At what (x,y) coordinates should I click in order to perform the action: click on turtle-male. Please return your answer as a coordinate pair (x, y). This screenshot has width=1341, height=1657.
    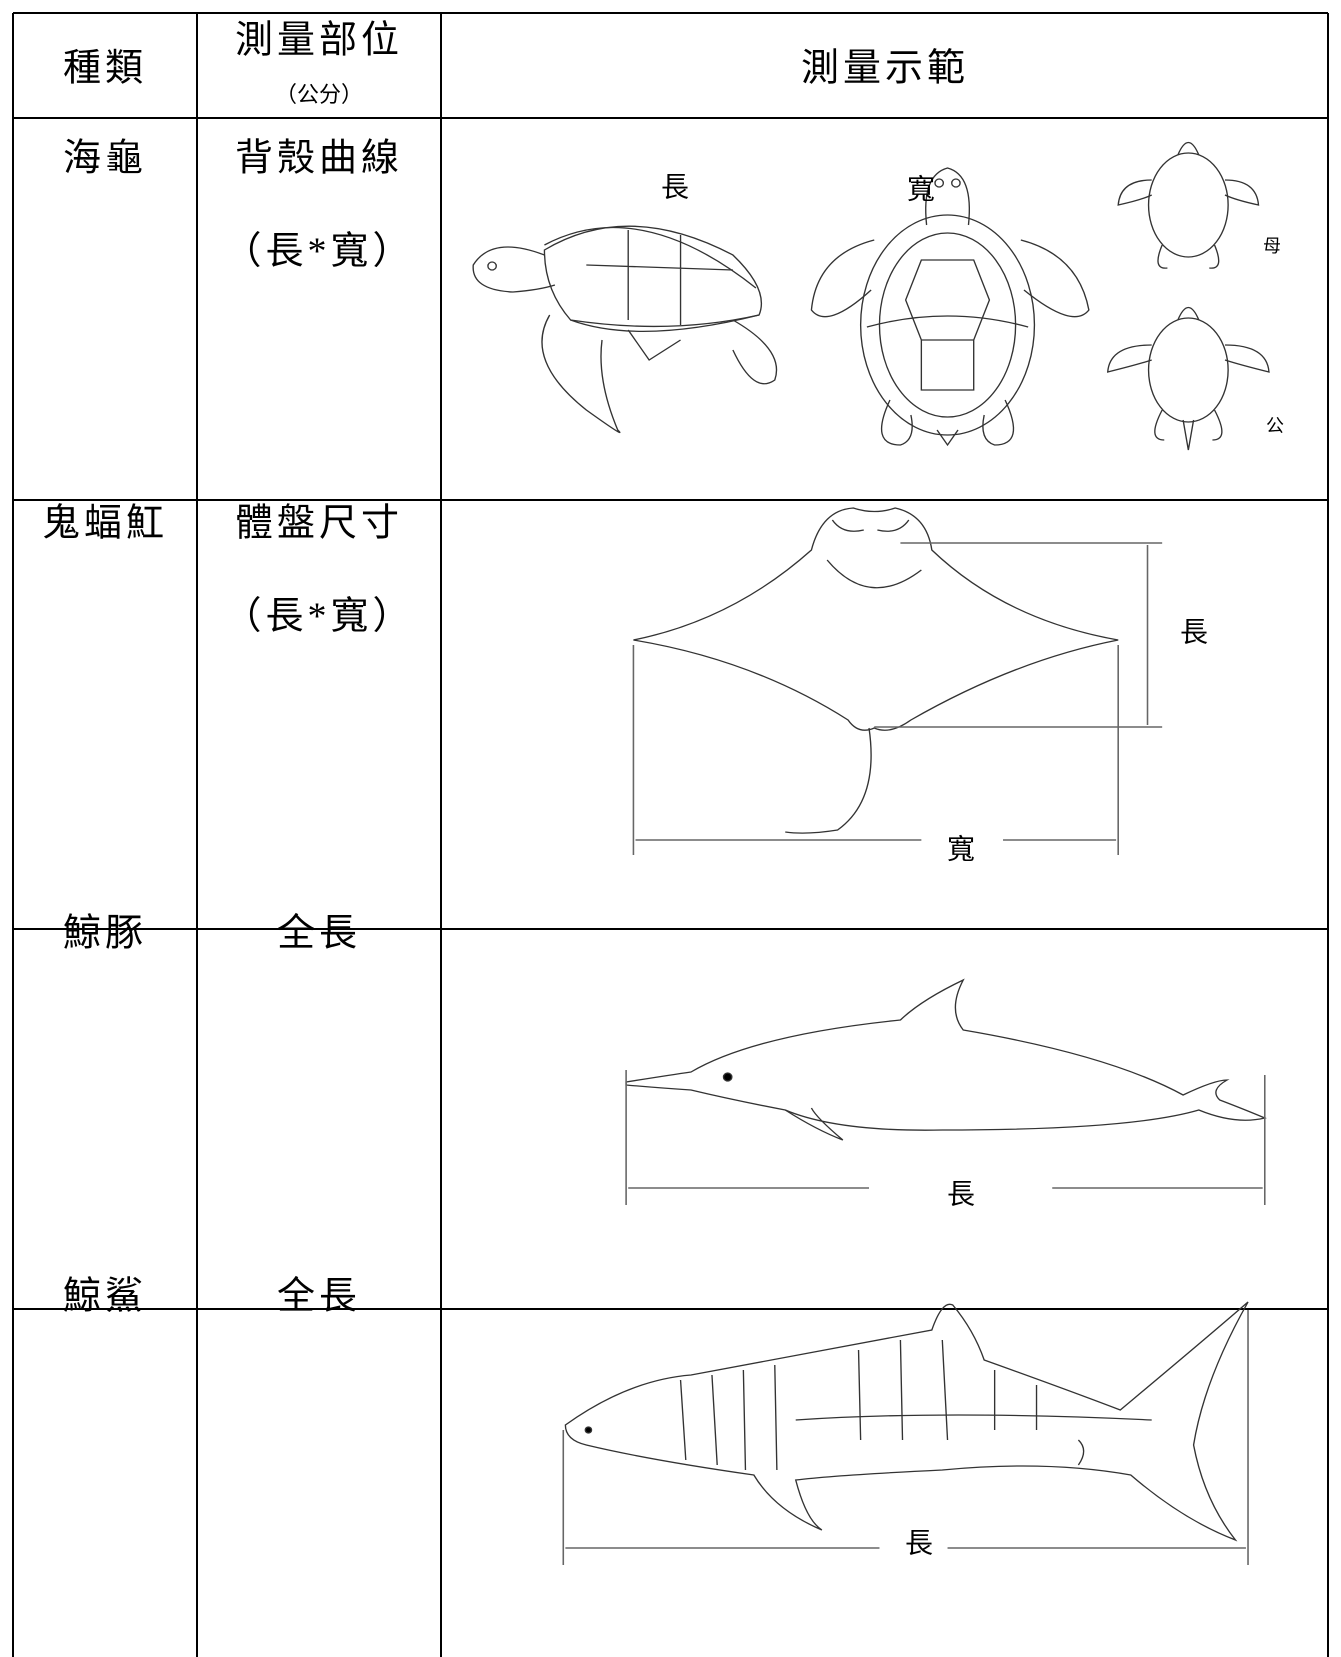
    Looking at the image, I should click on (1188, 378).